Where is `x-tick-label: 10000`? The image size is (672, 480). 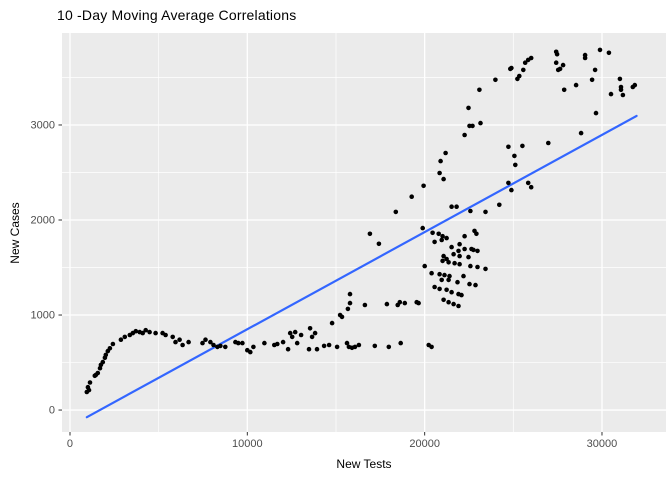 x-tick-label: 10000 is located at coordinates (247, 444).